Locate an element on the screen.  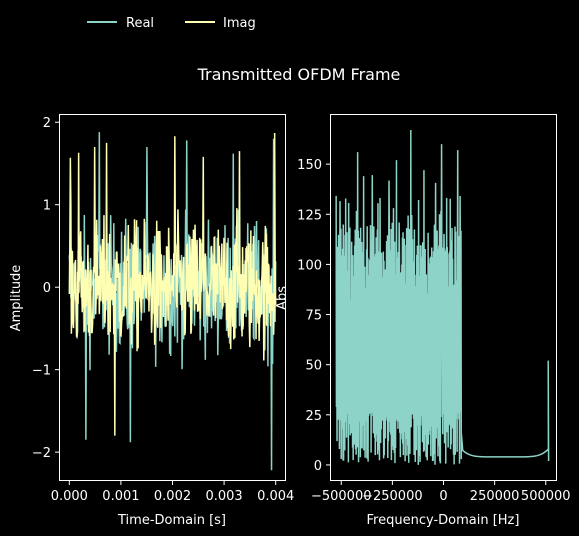
time-domain-x-tick-label: 0.003 is located at coordinates (223, 496).